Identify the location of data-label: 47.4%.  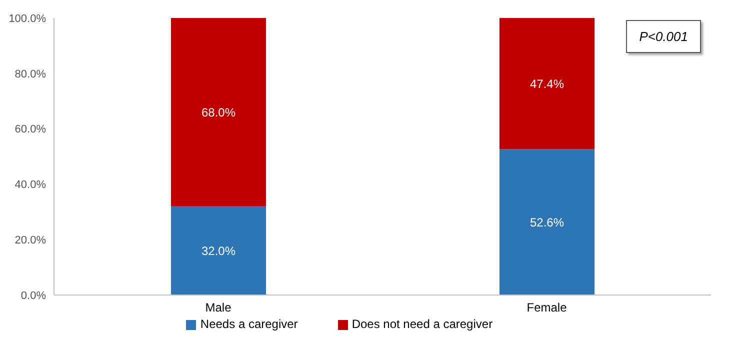
(547, 83).